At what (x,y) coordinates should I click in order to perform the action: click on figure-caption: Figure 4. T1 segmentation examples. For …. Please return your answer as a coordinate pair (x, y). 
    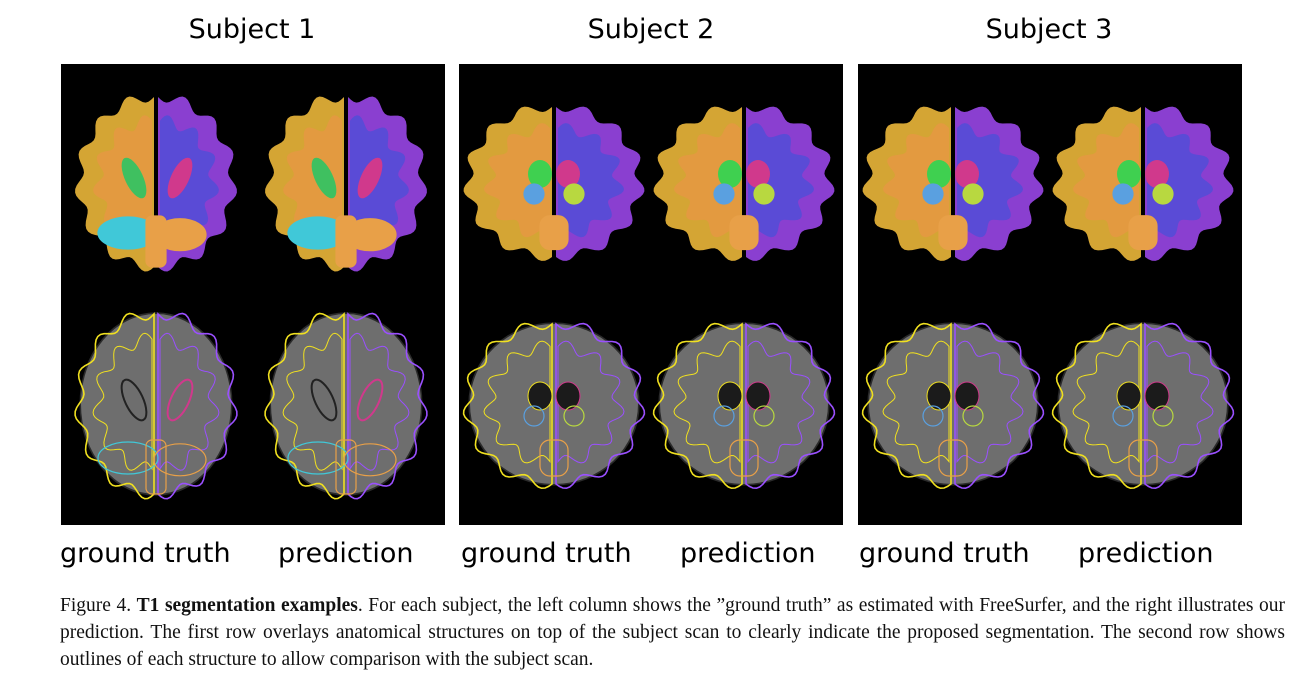
    Looking at the image, I should click on (672, 632).